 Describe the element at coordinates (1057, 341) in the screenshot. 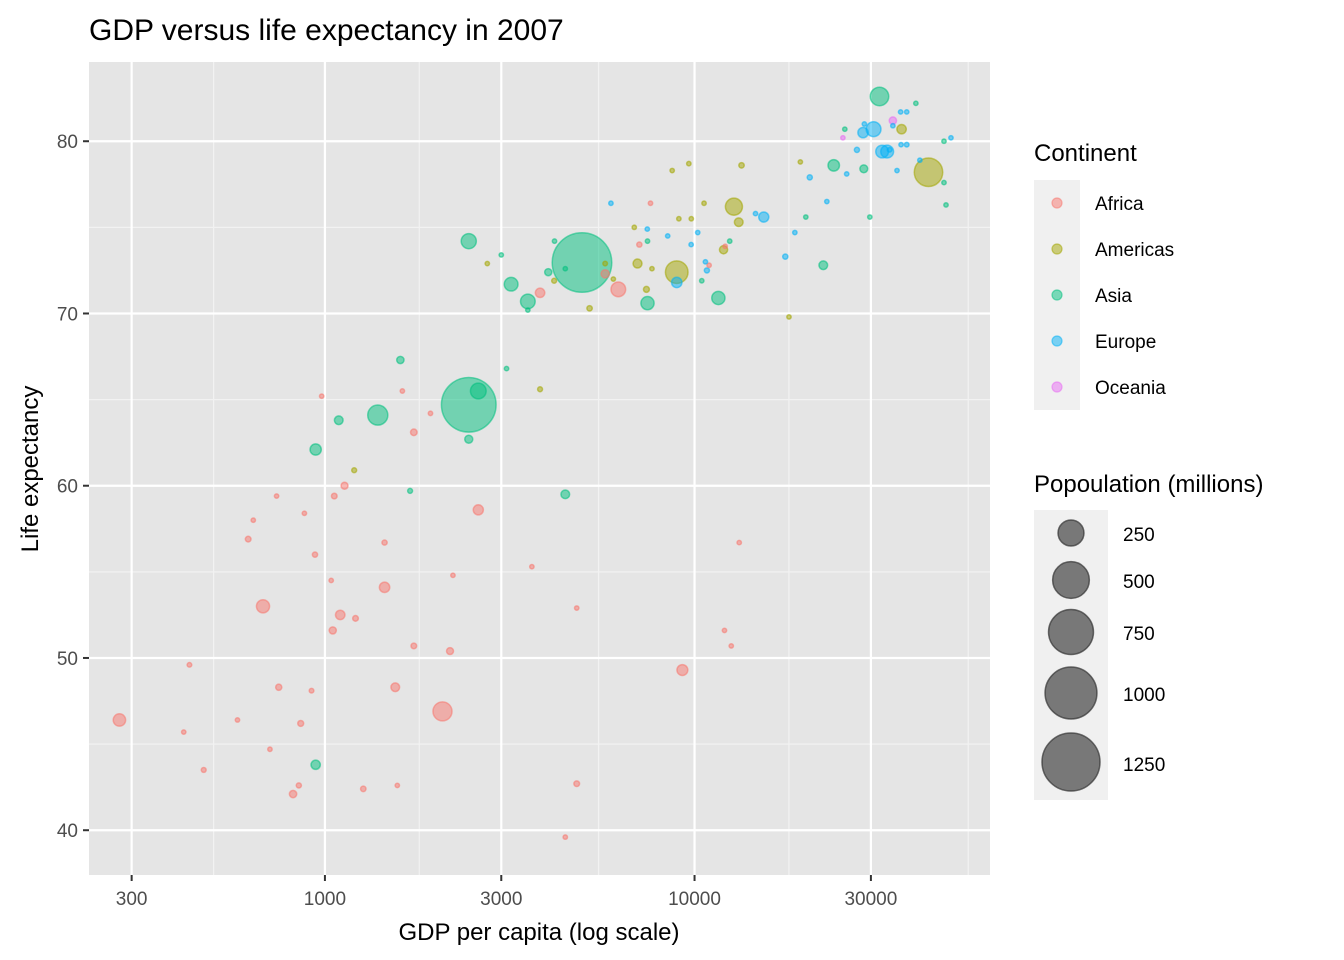

I see `legend-key-europe` at that location.